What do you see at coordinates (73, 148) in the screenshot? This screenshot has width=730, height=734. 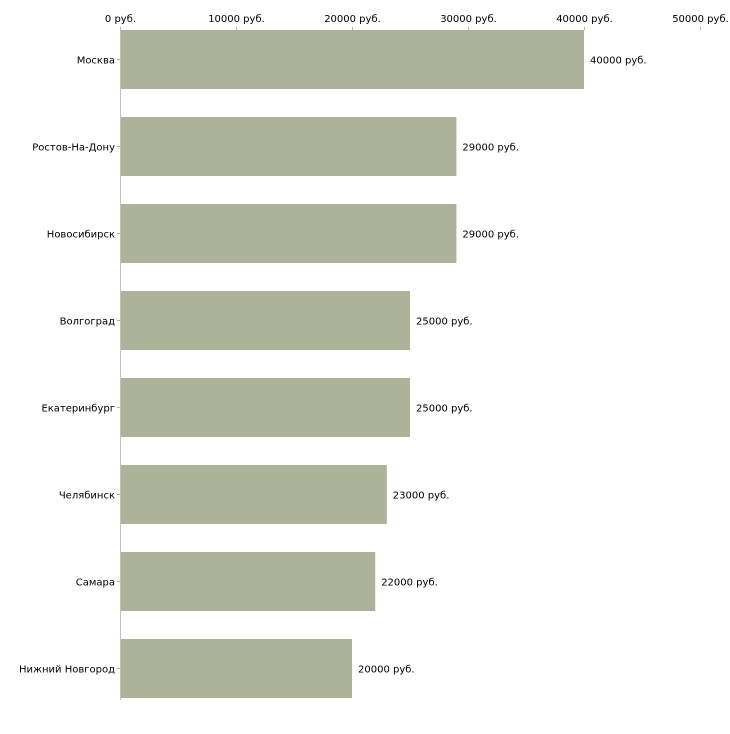 I see `category-label: Ростов-На-Дону` at bounding box center [73, 148].